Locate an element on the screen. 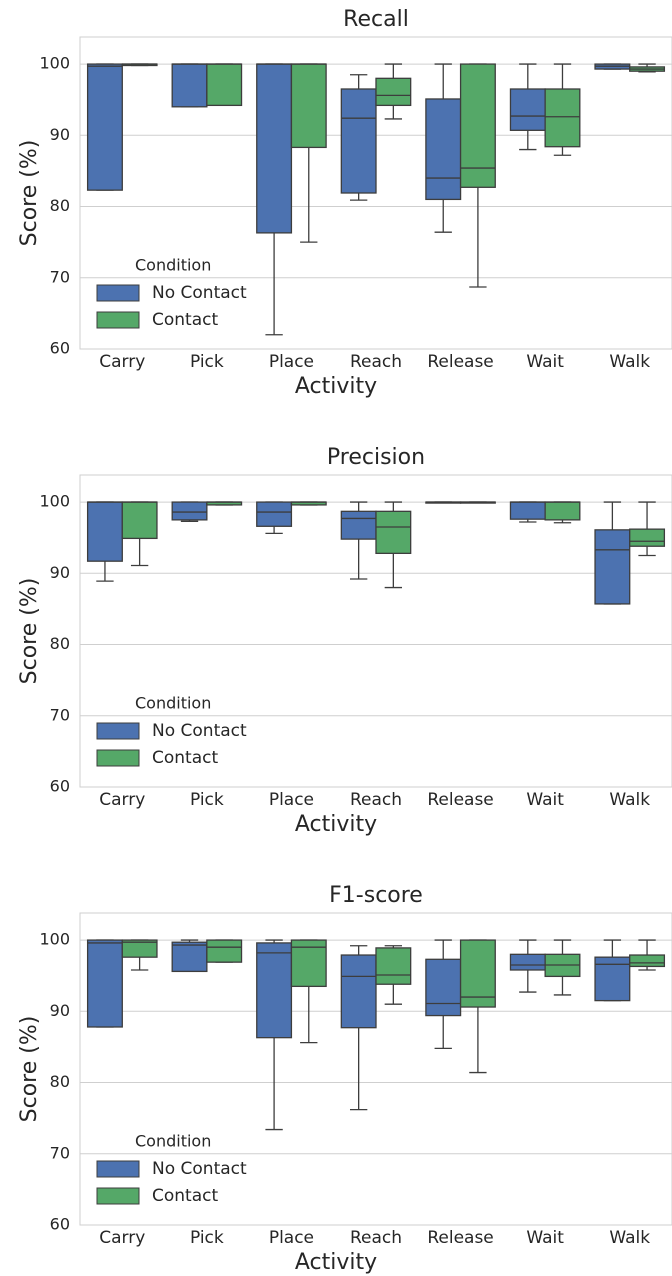  chart-title: F1-score is located at coordinates (376, 895).